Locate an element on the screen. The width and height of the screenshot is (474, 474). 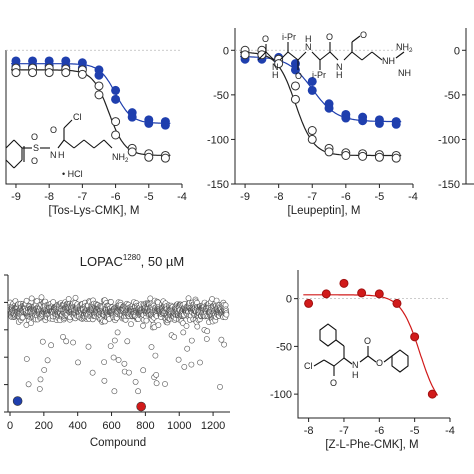
leupeptin-structure: O N H i-Pr O N H i-Pr O N H O is located at coordinates (335, 55).